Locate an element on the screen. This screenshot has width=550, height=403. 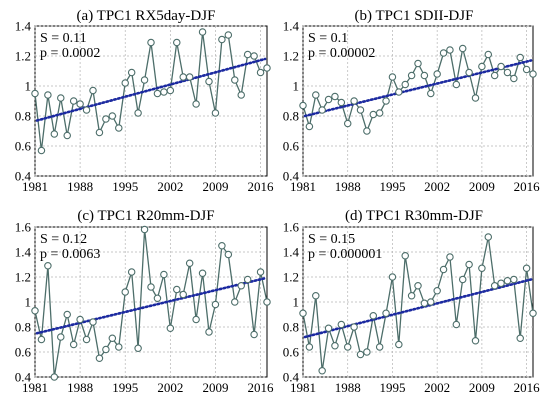
panel-b-x-ticks: 1981 1988 1995 2002 2009 2016 is located at coordinates (415, 186).